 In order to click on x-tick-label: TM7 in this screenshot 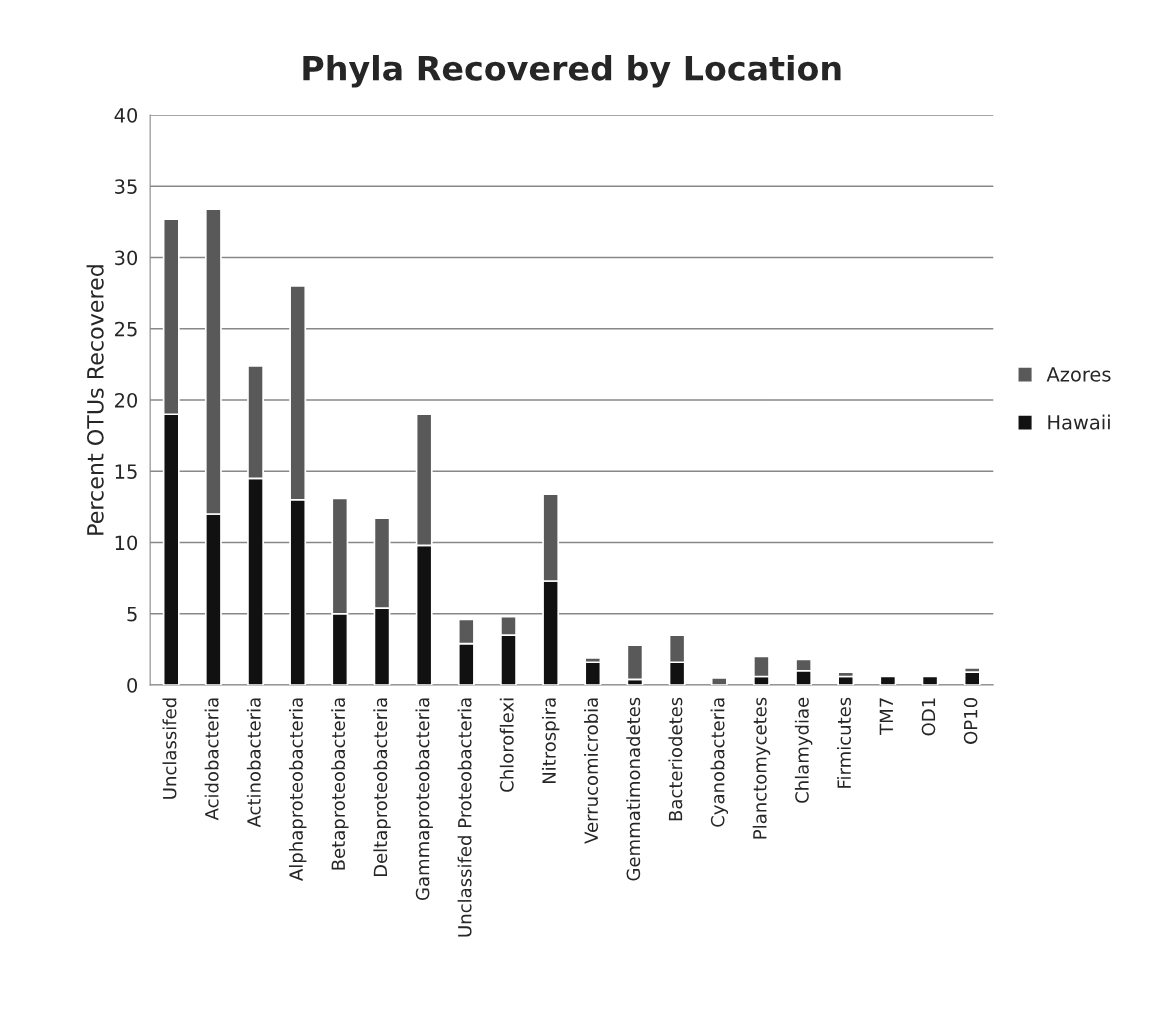, I will do `click(886, 716)`.